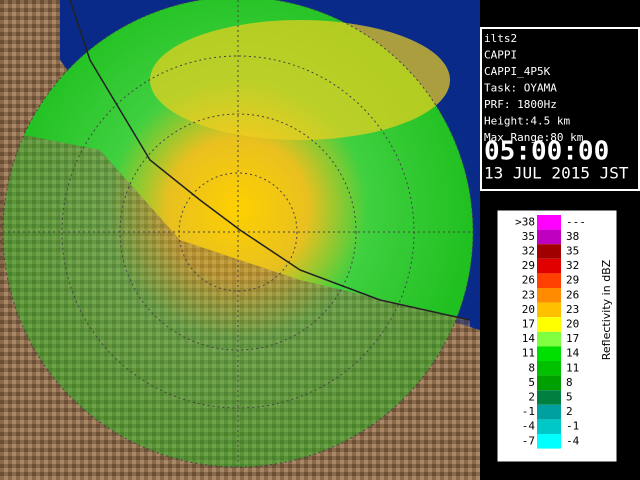 The image size is (640, 480). What do you see at coordinates (528, 265) in the screenshot?
I see `legend-low: 29` at bounding box center [528, 265].